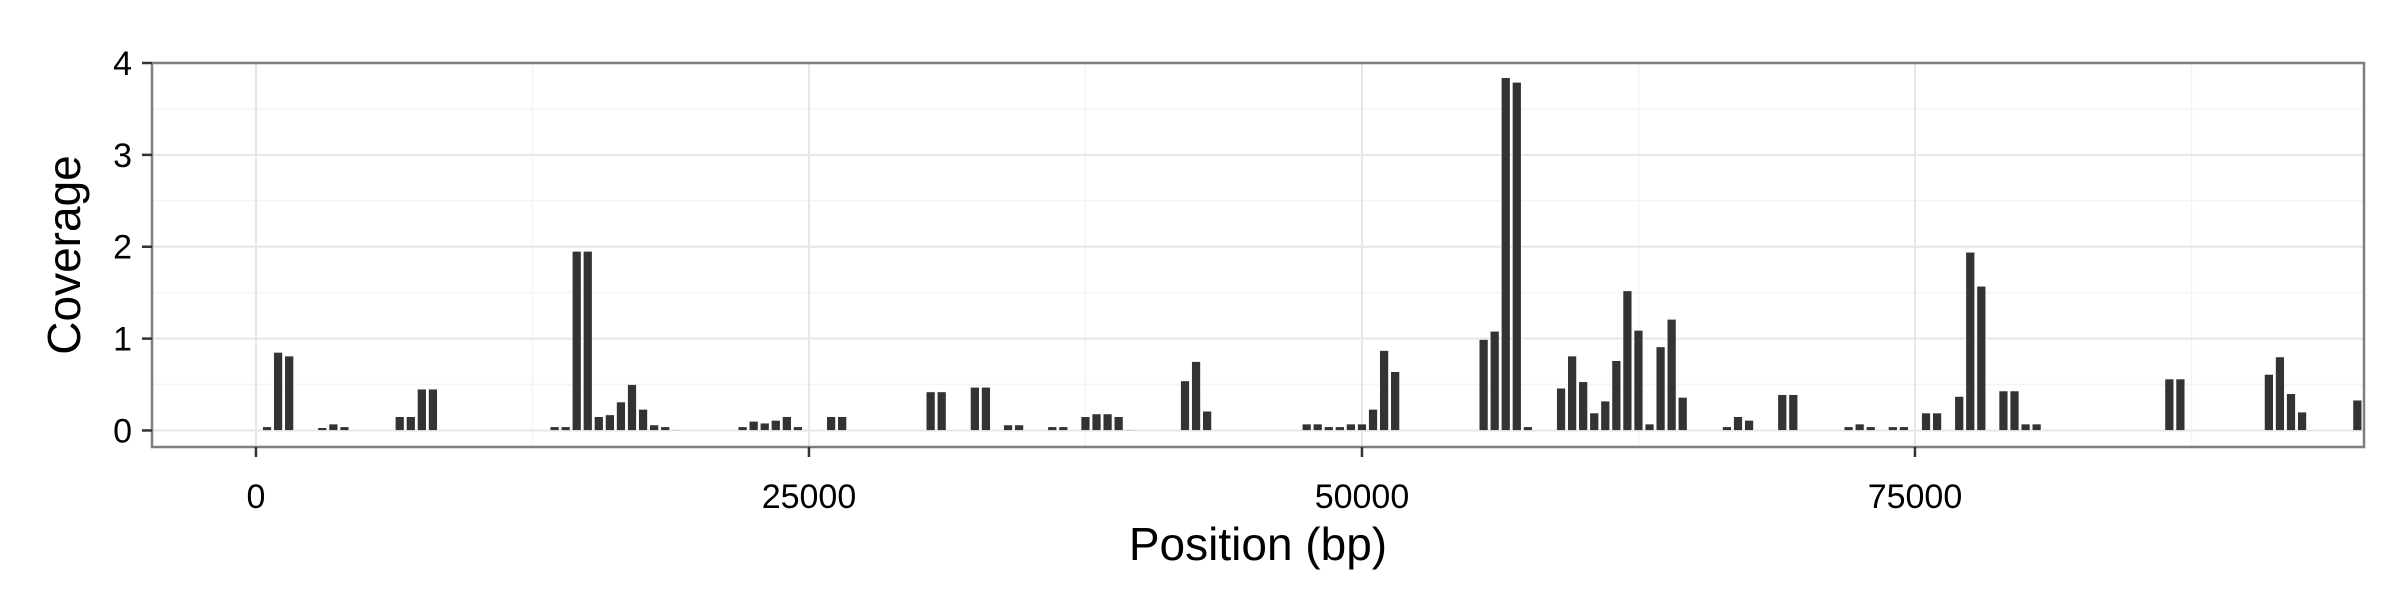 The image size is (2400, 600). I want to click on y-tick-label: 0, so click(122, 431).